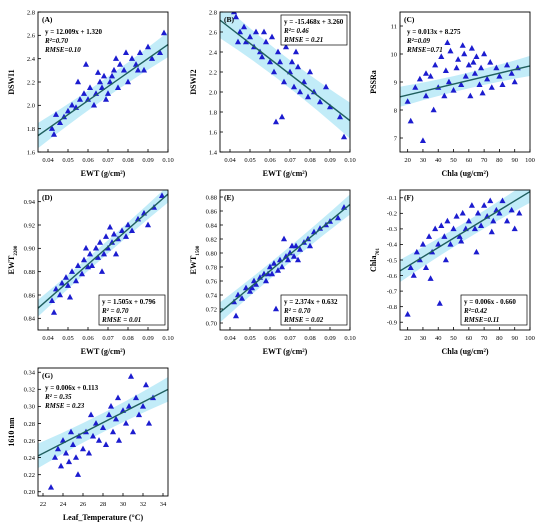  I want to click on y-tick-label: 2.0, so click(31, 106).